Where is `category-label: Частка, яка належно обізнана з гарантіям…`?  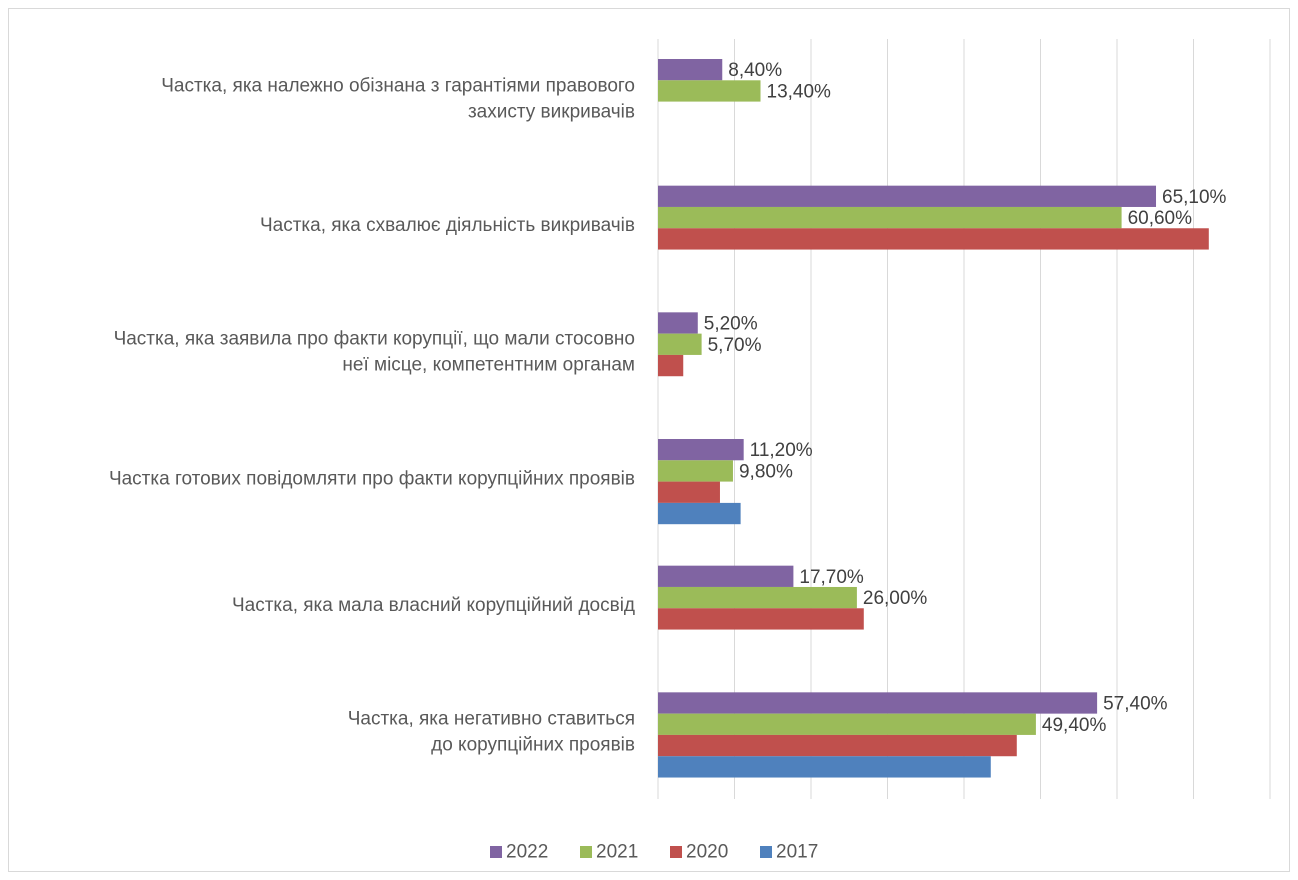 category-label: Частка, яка належно обізнана з гарантіям… is located at coordinates (398, 98).